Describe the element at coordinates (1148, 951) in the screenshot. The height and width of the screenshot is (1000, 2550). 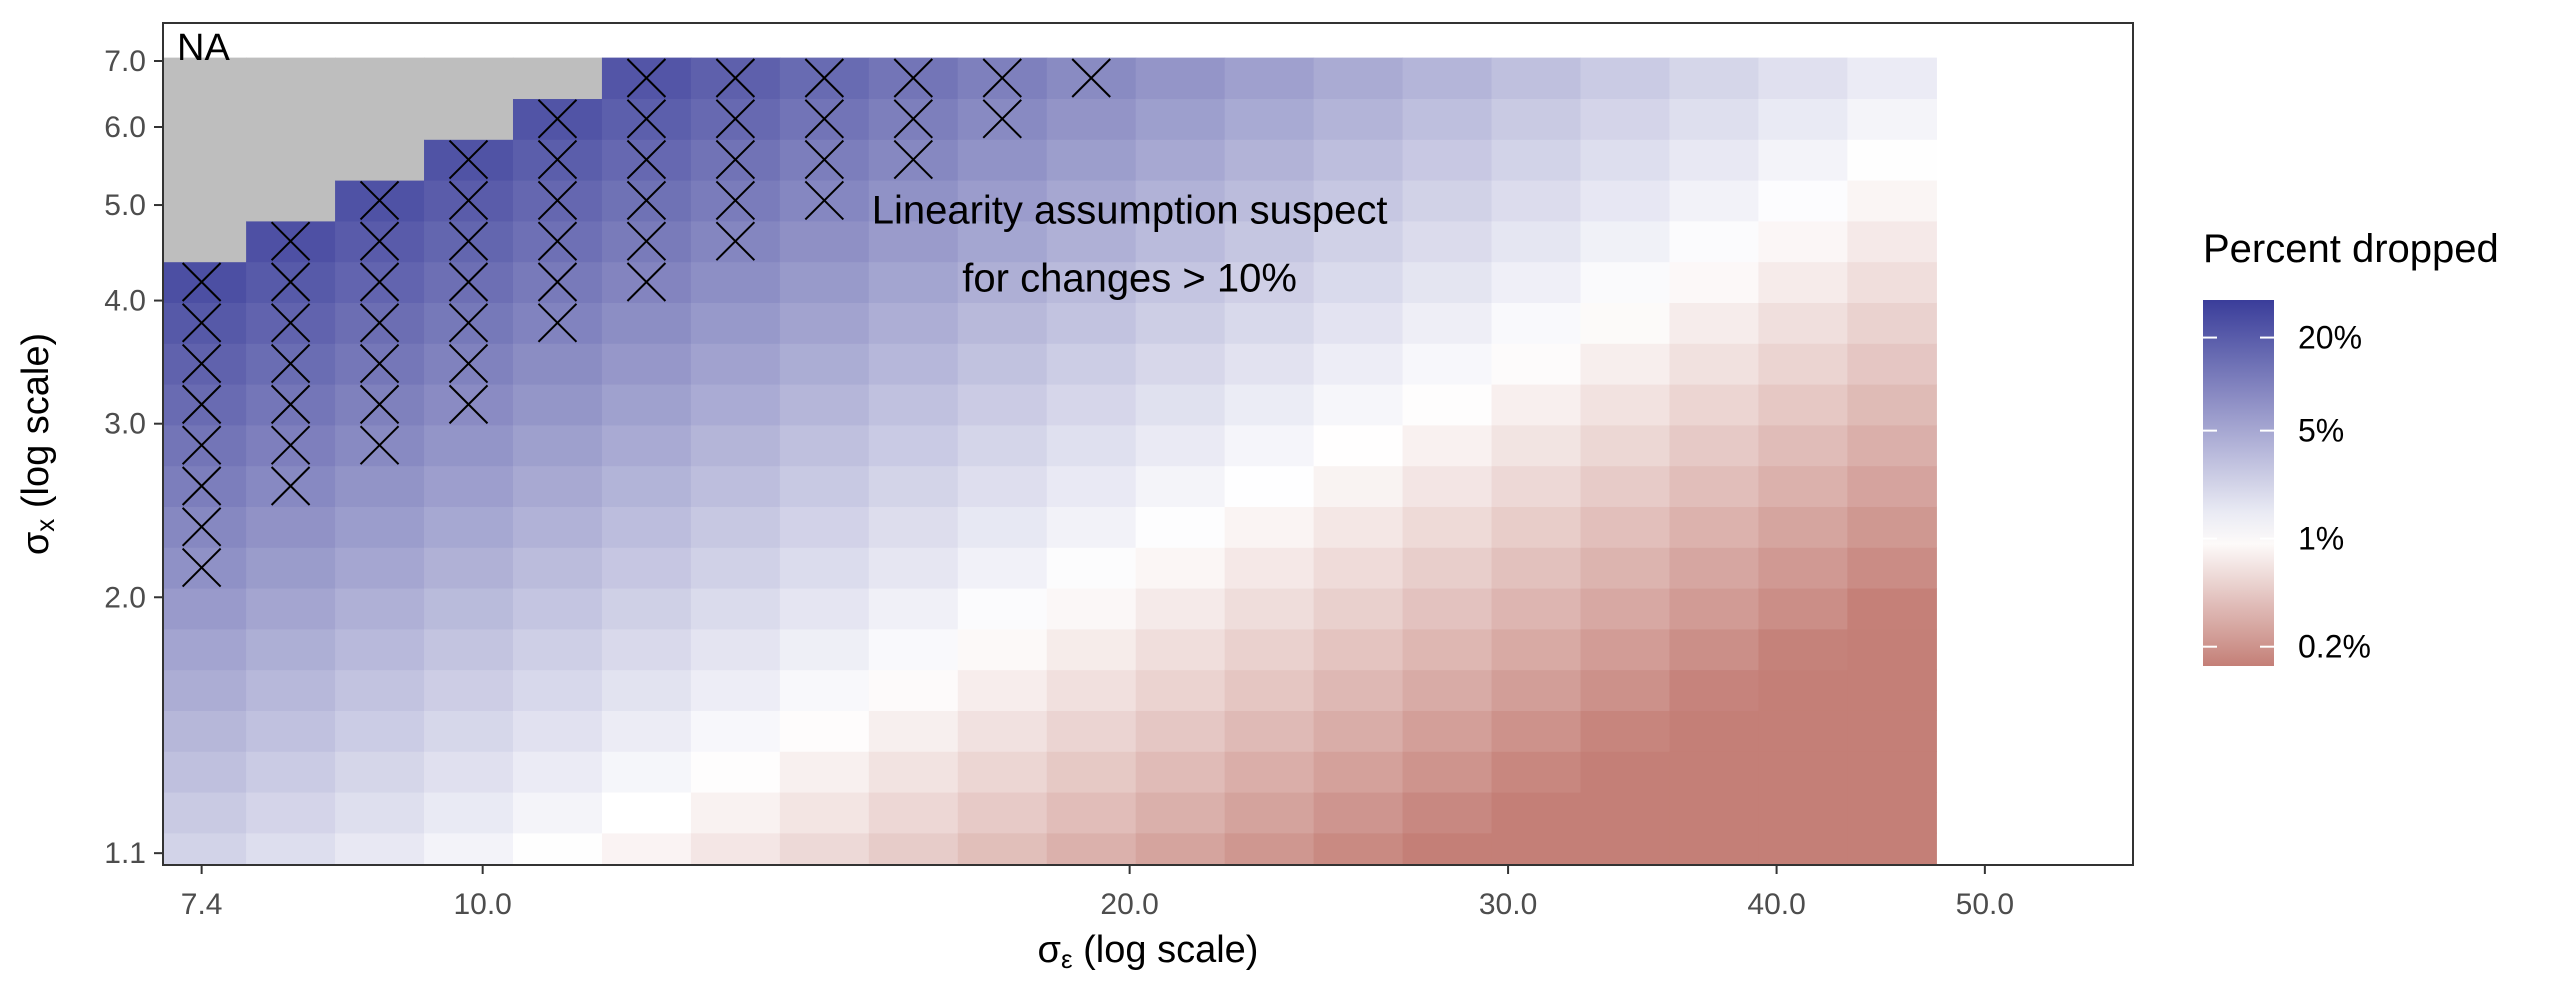
I see `x-axis-title: σε (log scale)` at that location.